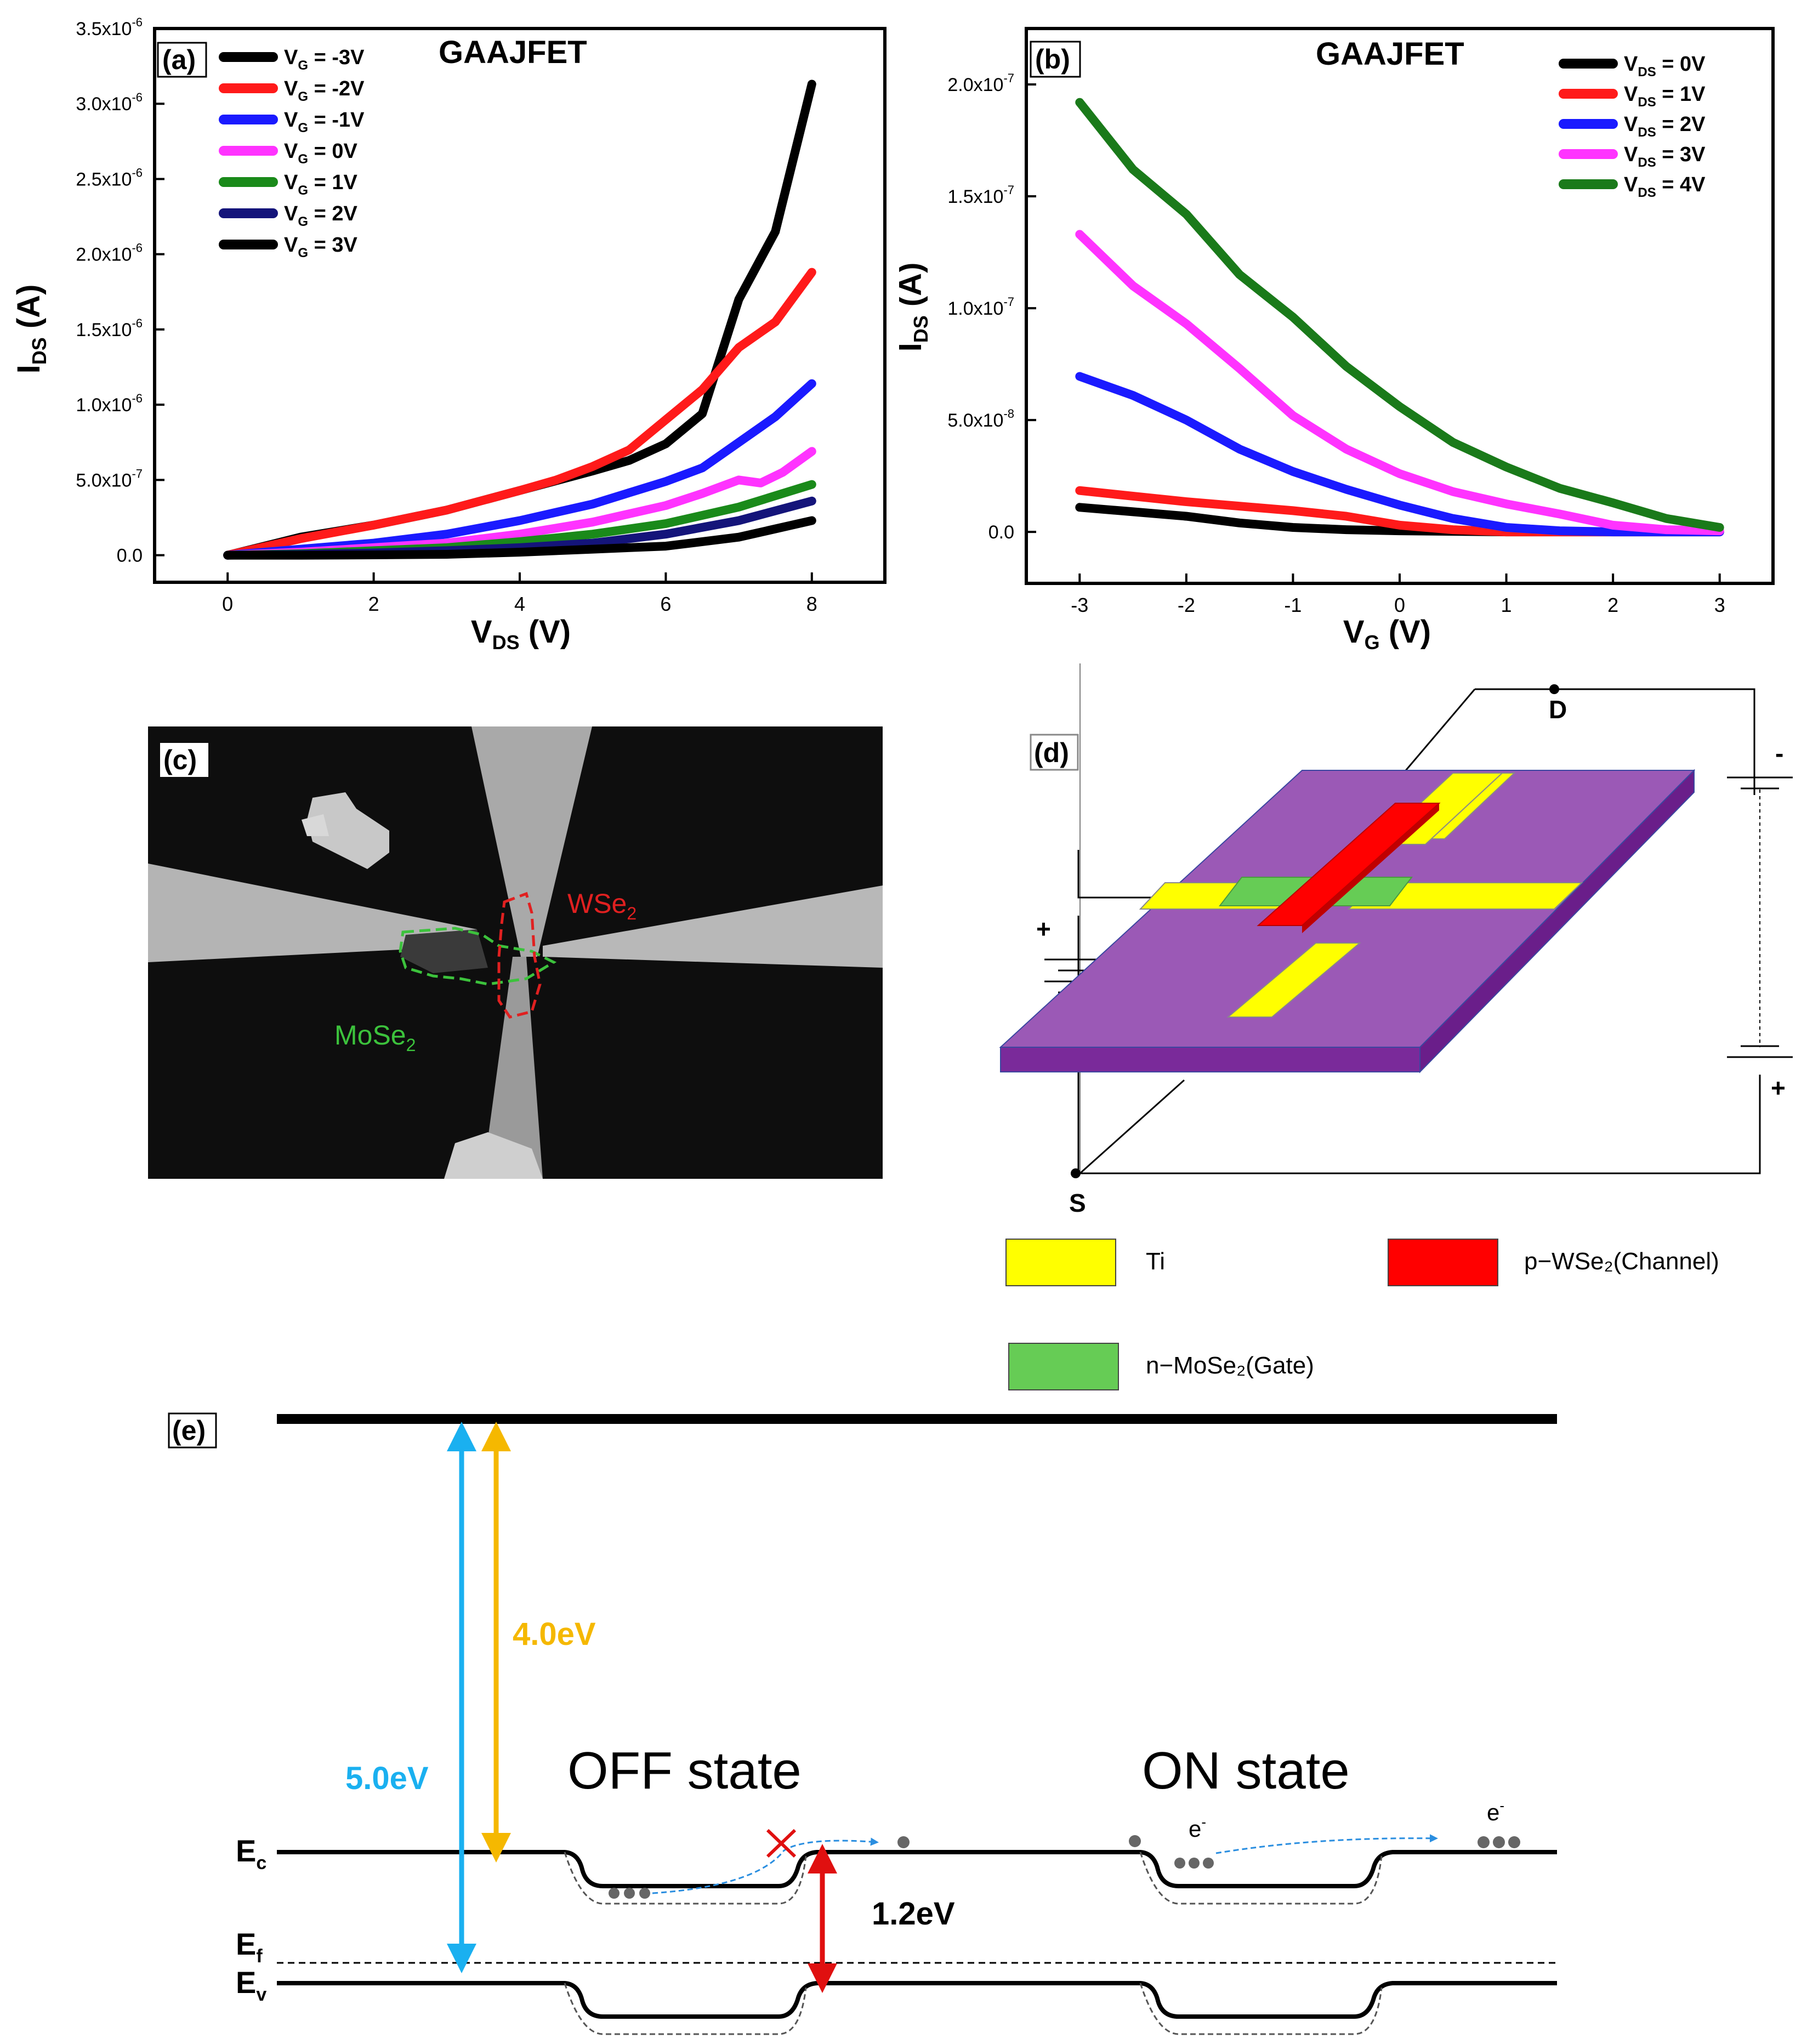 Image resolution: width=1807 pixels, height=2044 pixels. Describe the element at coordinates (531, 841) in the screenshot. I see `top-electrode` at that location.